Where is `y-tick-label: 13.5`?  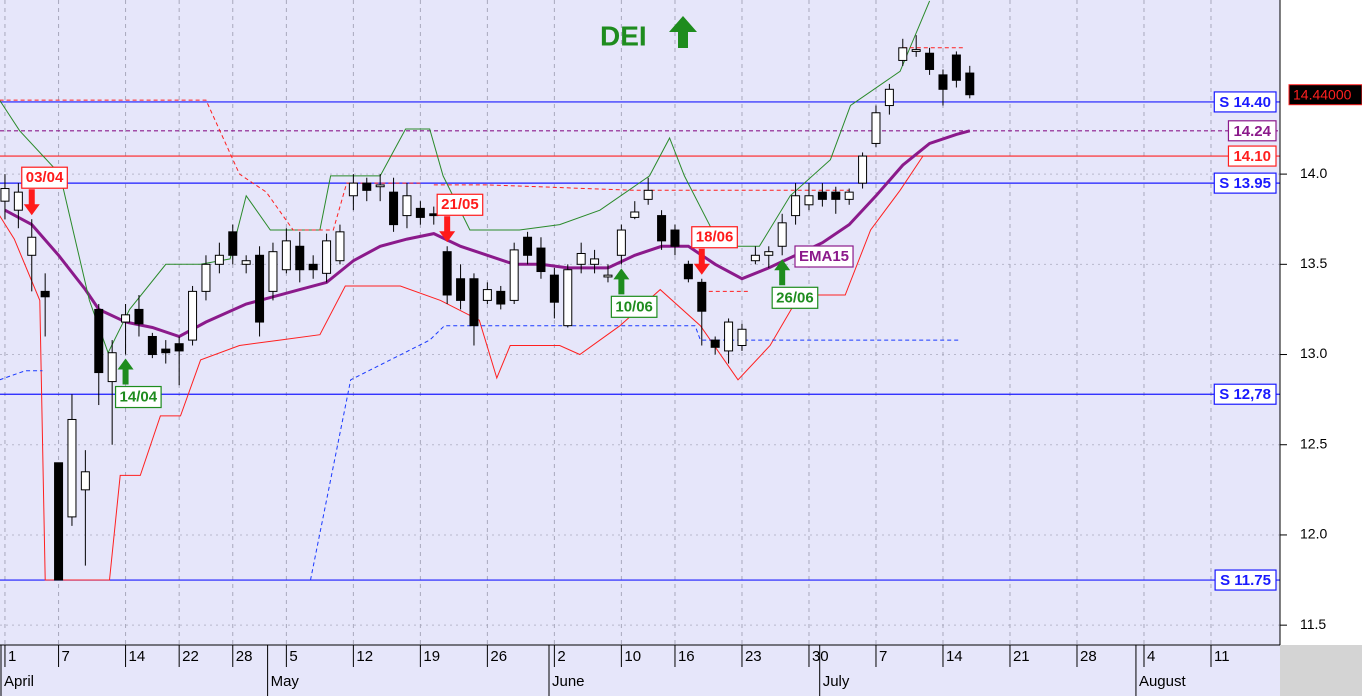 y-tick-label: 13.5 is located at coordinates (1313, 263).